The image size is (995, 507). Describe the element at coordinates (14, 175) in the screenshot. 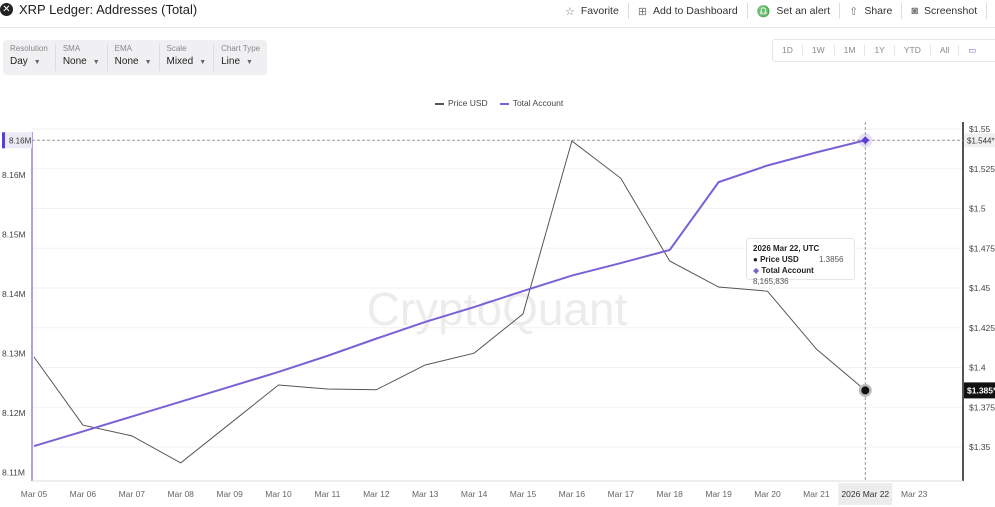

I see `left-tick-label: 8.16M` at that location.